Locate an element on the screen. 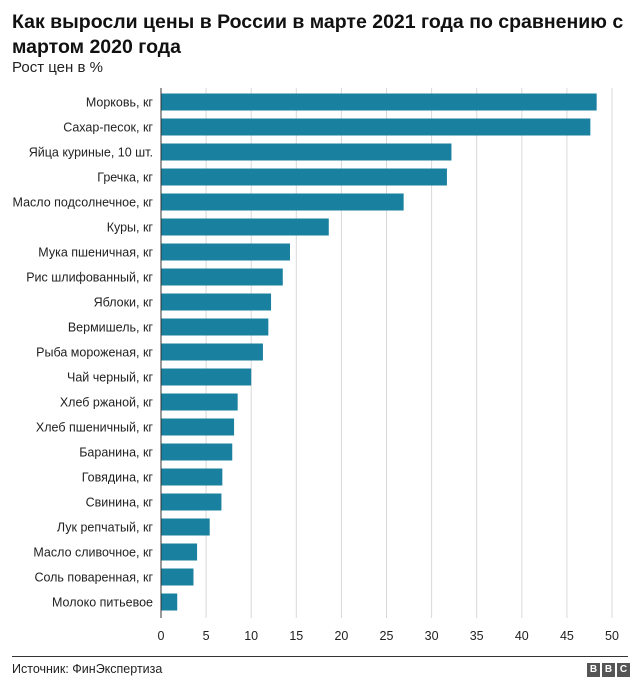 The image size is (640, 693). source-note: Источник: ФинЭкспертиза is located at coordinates (87, 669).